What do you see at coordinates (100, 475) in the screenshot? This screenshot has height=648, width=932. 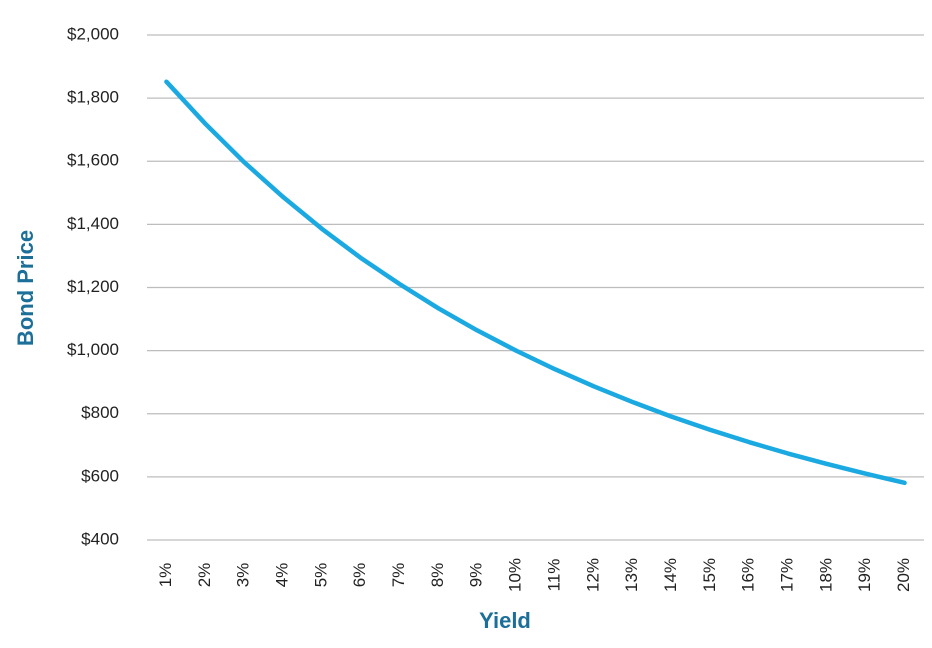 I see `y-tick-label: $600` at bounding box center [100, 475].